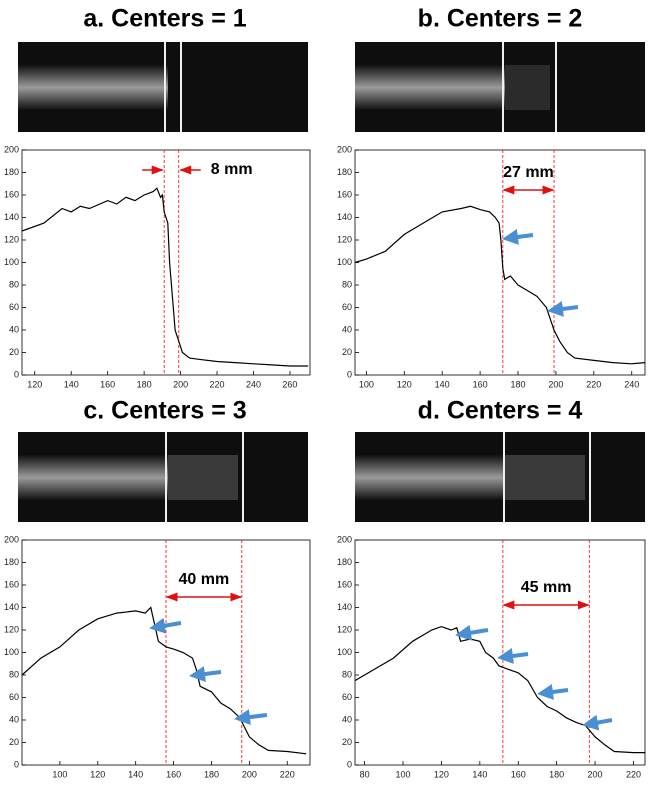 This screenshot has width=658, height=786. What do you see at coordinates (546, 587) in the screenshot?
I see `annotation: 45 mm` at bounding box center [546, 587].